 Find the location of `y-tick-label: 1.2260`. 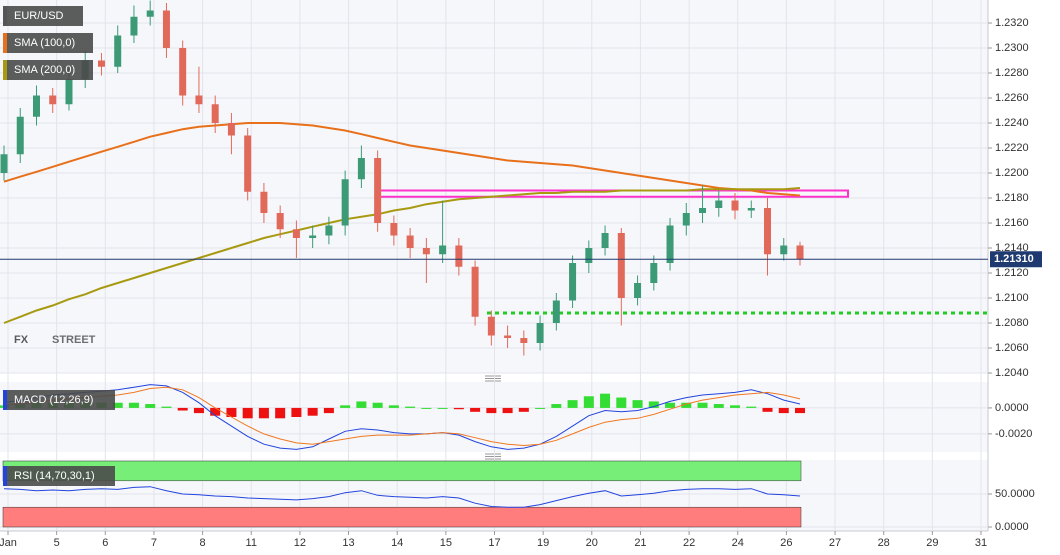

y-tick-label: 1.2260 is located at coordinates (1012, 98).